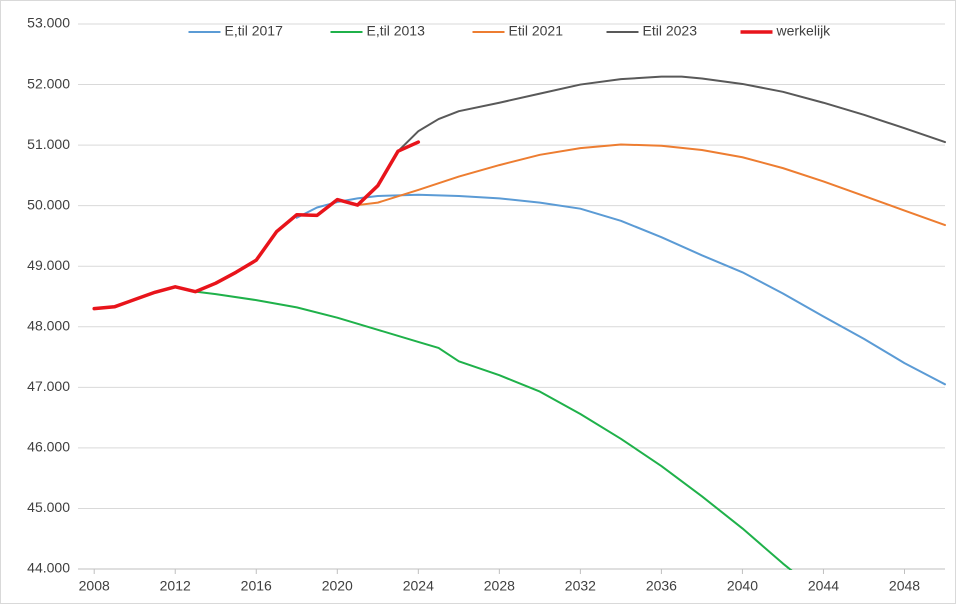 This screenshot has height=609, width=956. I want to click on y-tick-label: 45.000, so click(48, 507).